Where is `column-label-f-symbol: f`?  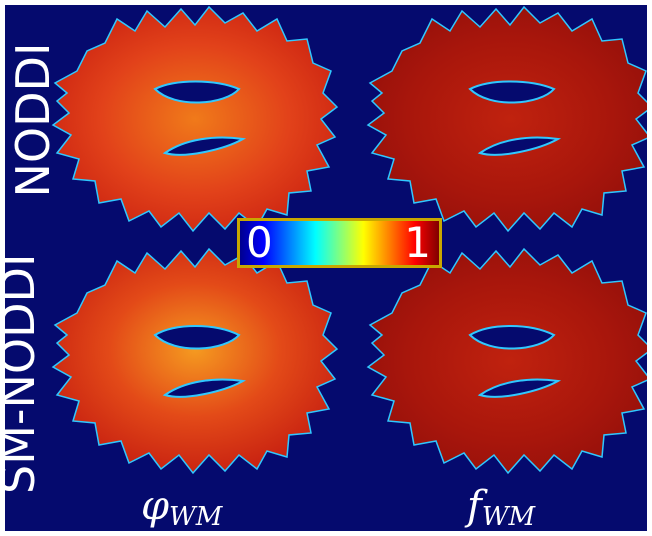
column-label-f-symbol: f is located at coordinates (474, 506).